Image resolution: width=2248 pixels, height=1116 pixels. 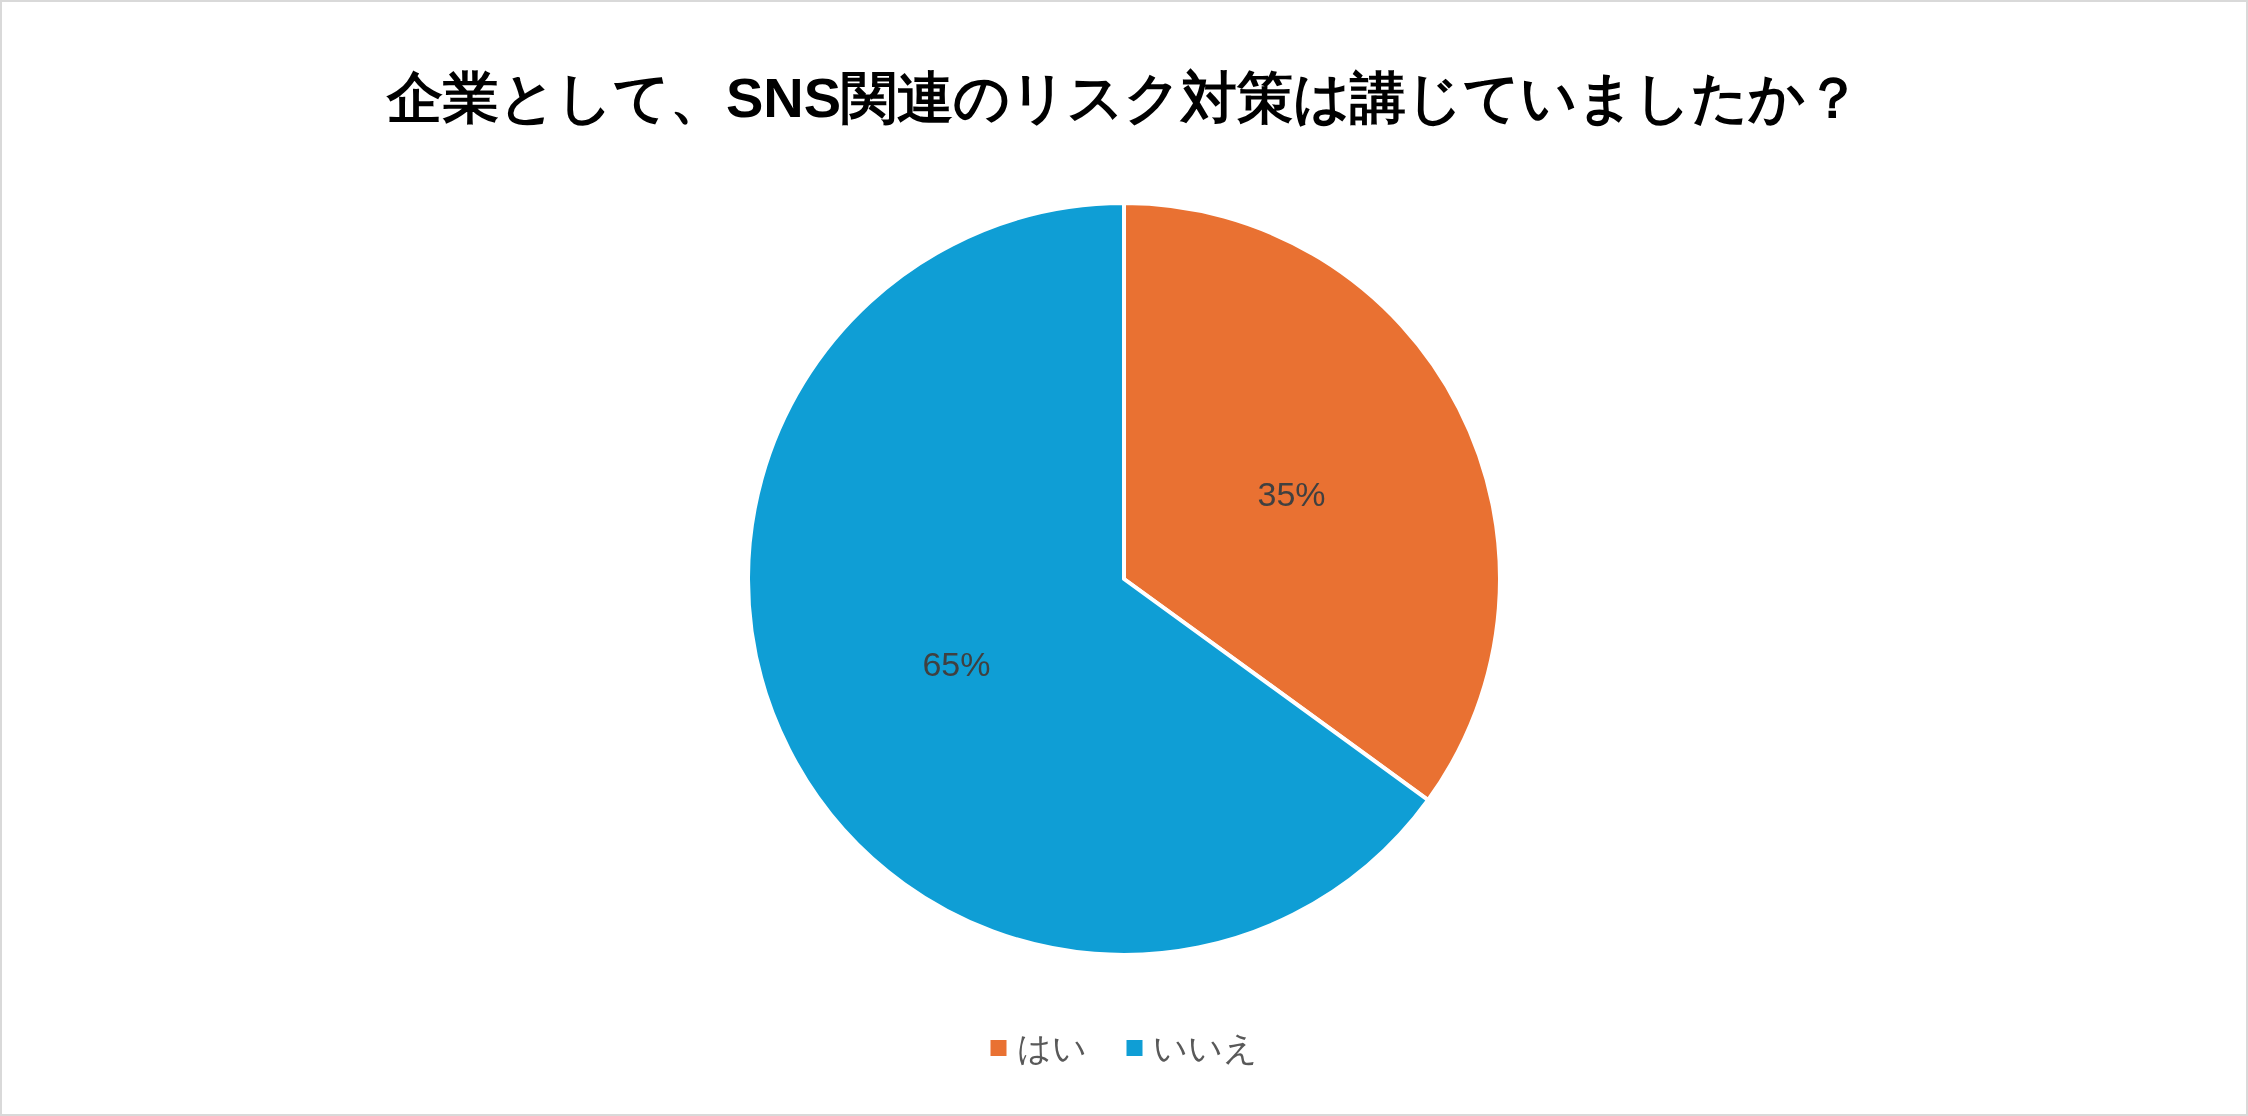 What do you see at coordinates (1205, 1048) in the screenshot?
I see `legend-label: いいえ` at bounding box center [1205, 1048].